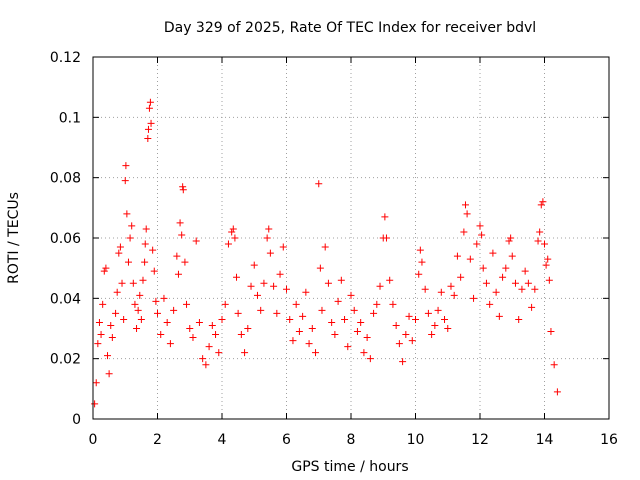 Image resolution: width=640 pixels, height=480 pixels. Describe the element at coordinates (416, 440) in the screenshot. I see `x-tick-label: 10` at that location.